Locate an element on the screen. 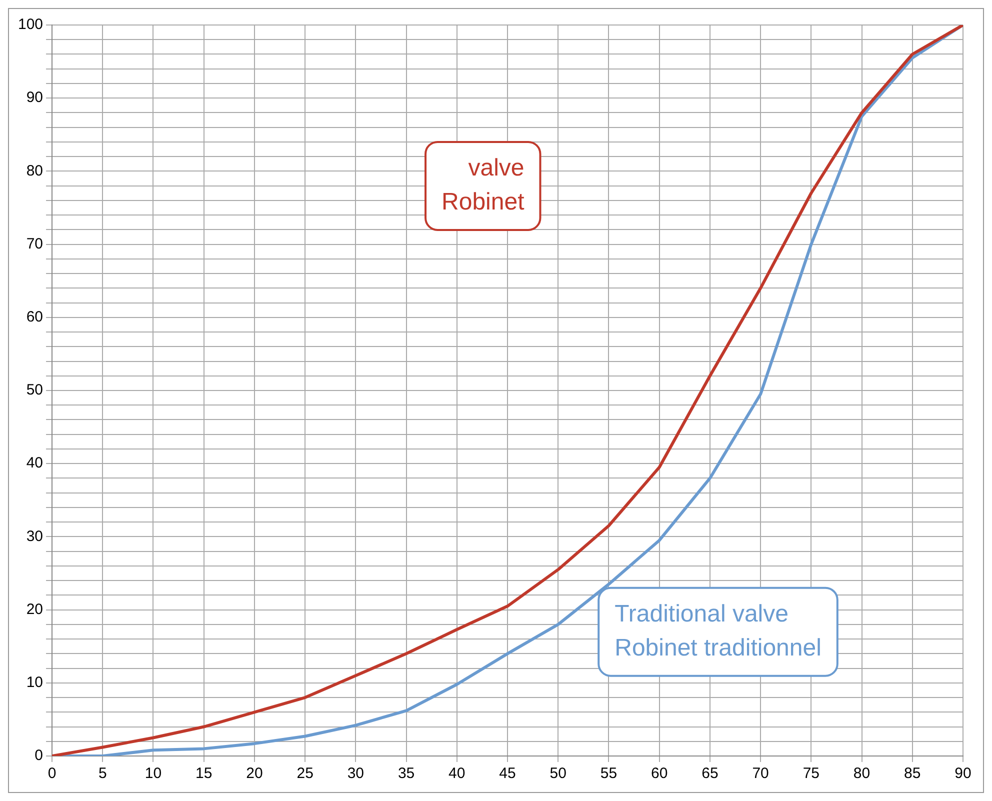 The width and height of the screenshot is (992, 801). text: valve Robinet is located at coordinates (483, 185).